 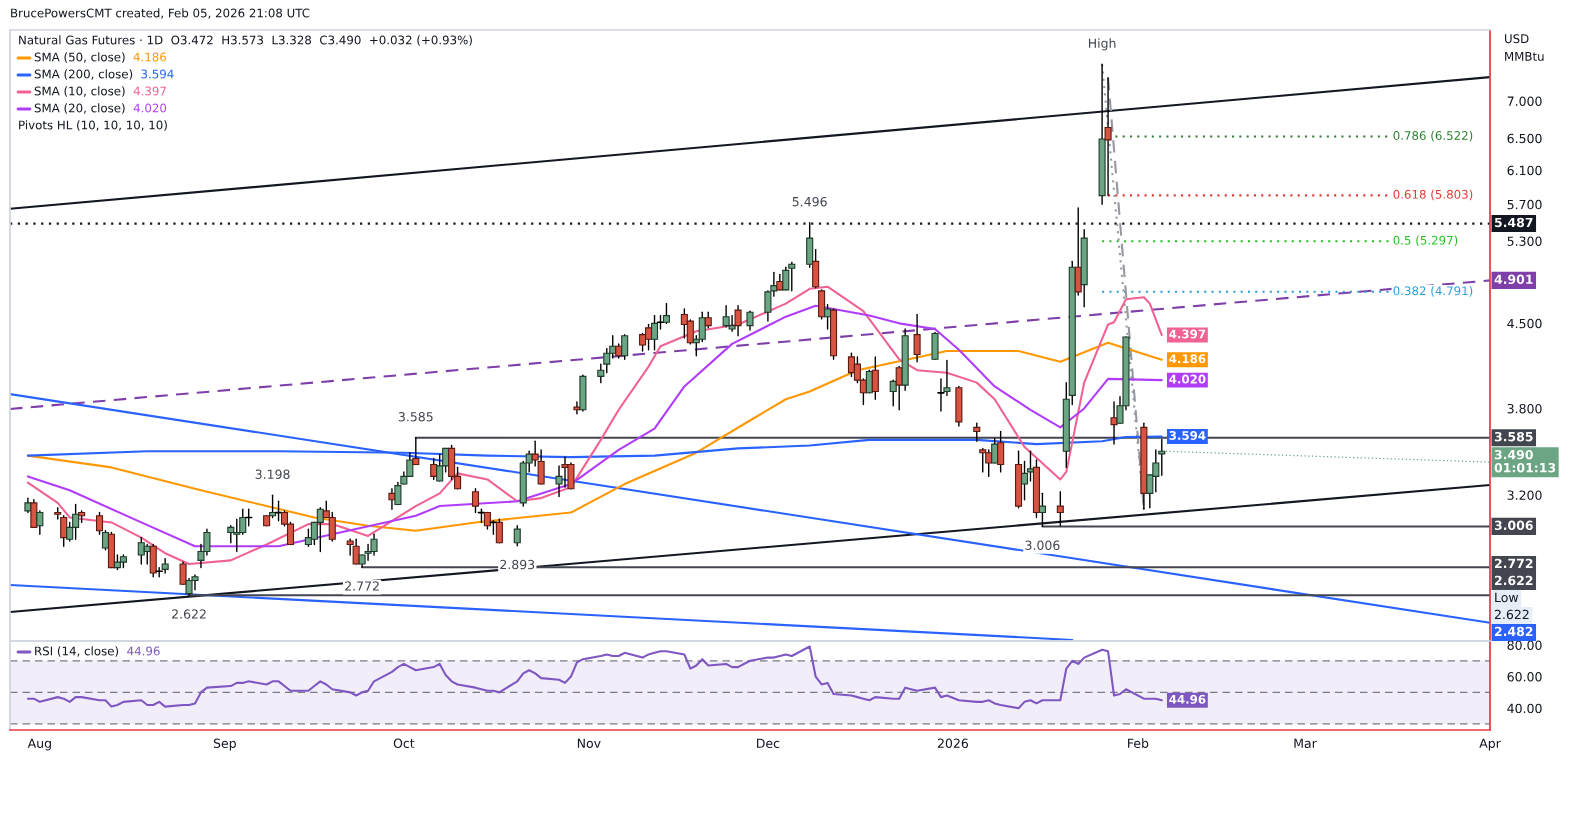 I want to click on data-label: 3.006, so click(x=1513, y=525).